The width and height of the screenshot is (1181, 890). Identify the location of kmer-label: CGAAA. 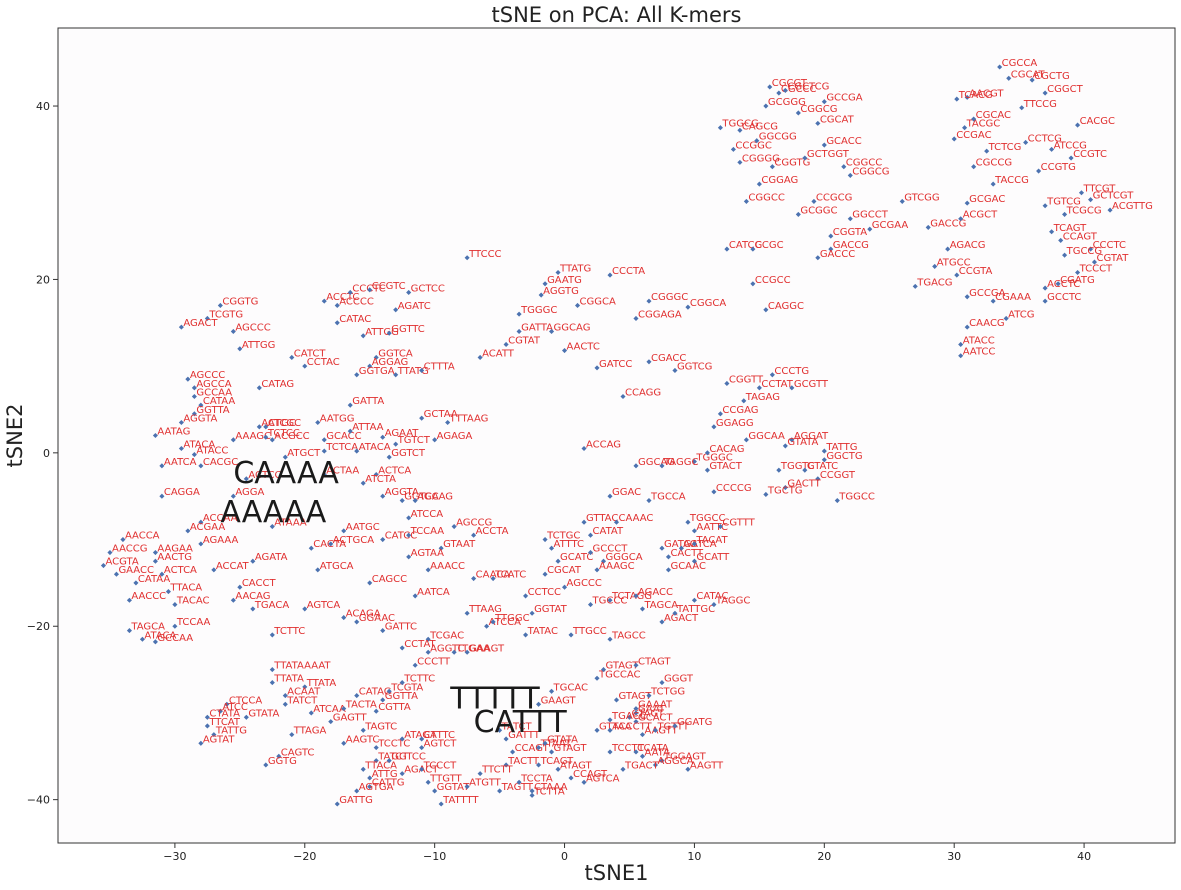
(1013, 297).